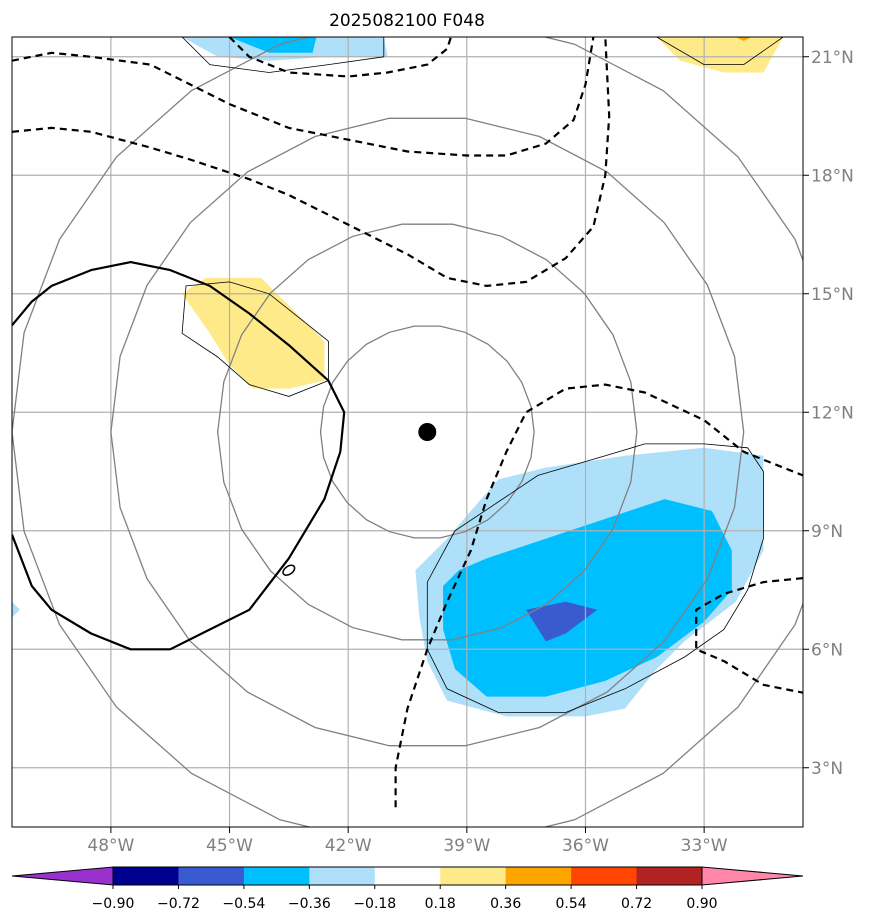  I want to click on colorbar-extend-under, so click(62, 876).